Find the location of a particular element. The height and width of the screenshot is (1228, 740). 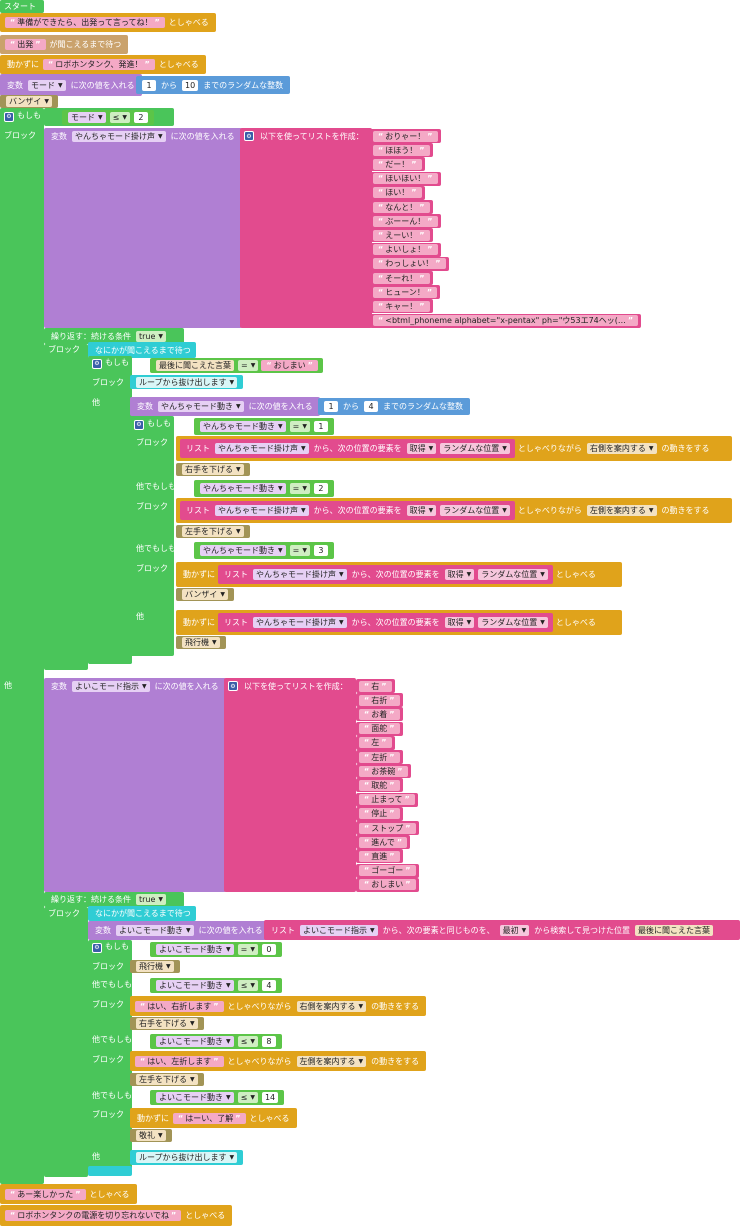

list-string-item: “ぶーーん！” is located at coordinates (405, 221).